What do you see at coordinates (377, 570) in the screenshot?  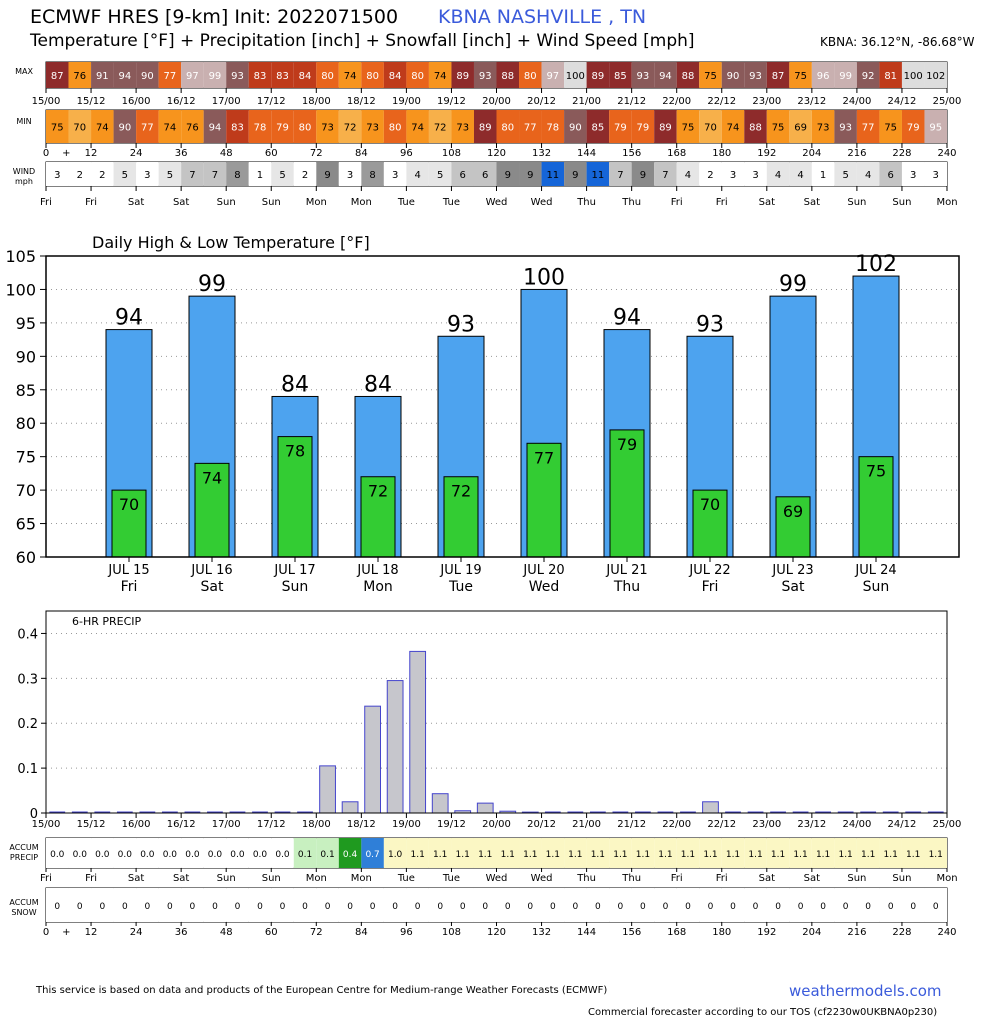 I see `temp-x-label: JUL 18` at bounding box center [377, 570].